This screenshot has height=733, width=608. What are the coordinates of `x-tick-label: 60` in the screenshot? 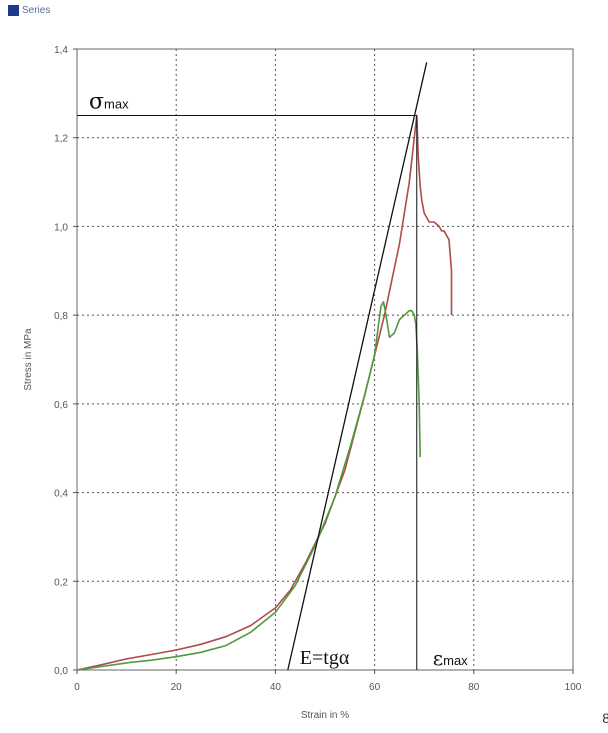 It's located at (375, 687).